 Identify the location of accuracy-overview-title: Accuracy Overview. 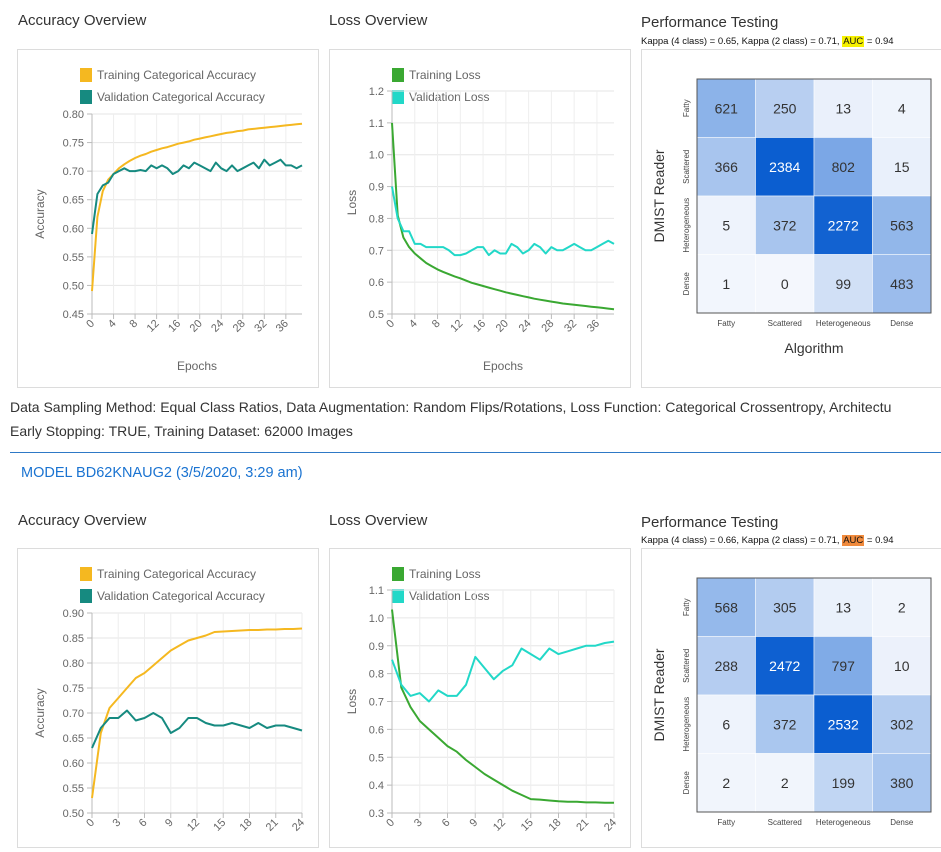
(82, 520).